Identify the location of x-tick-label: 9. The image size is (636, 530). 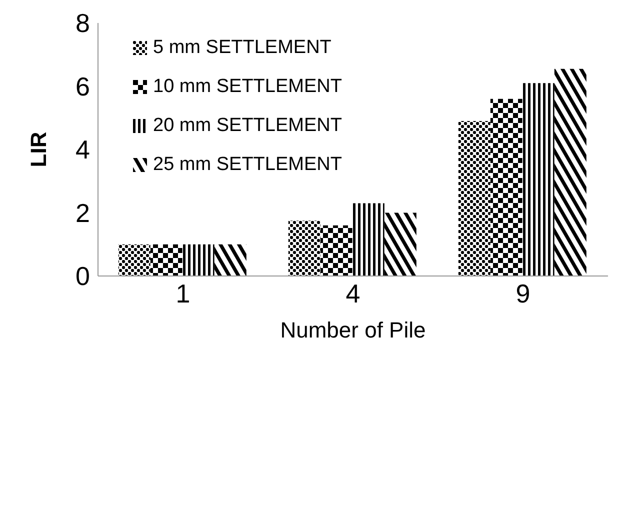
(523, 293).